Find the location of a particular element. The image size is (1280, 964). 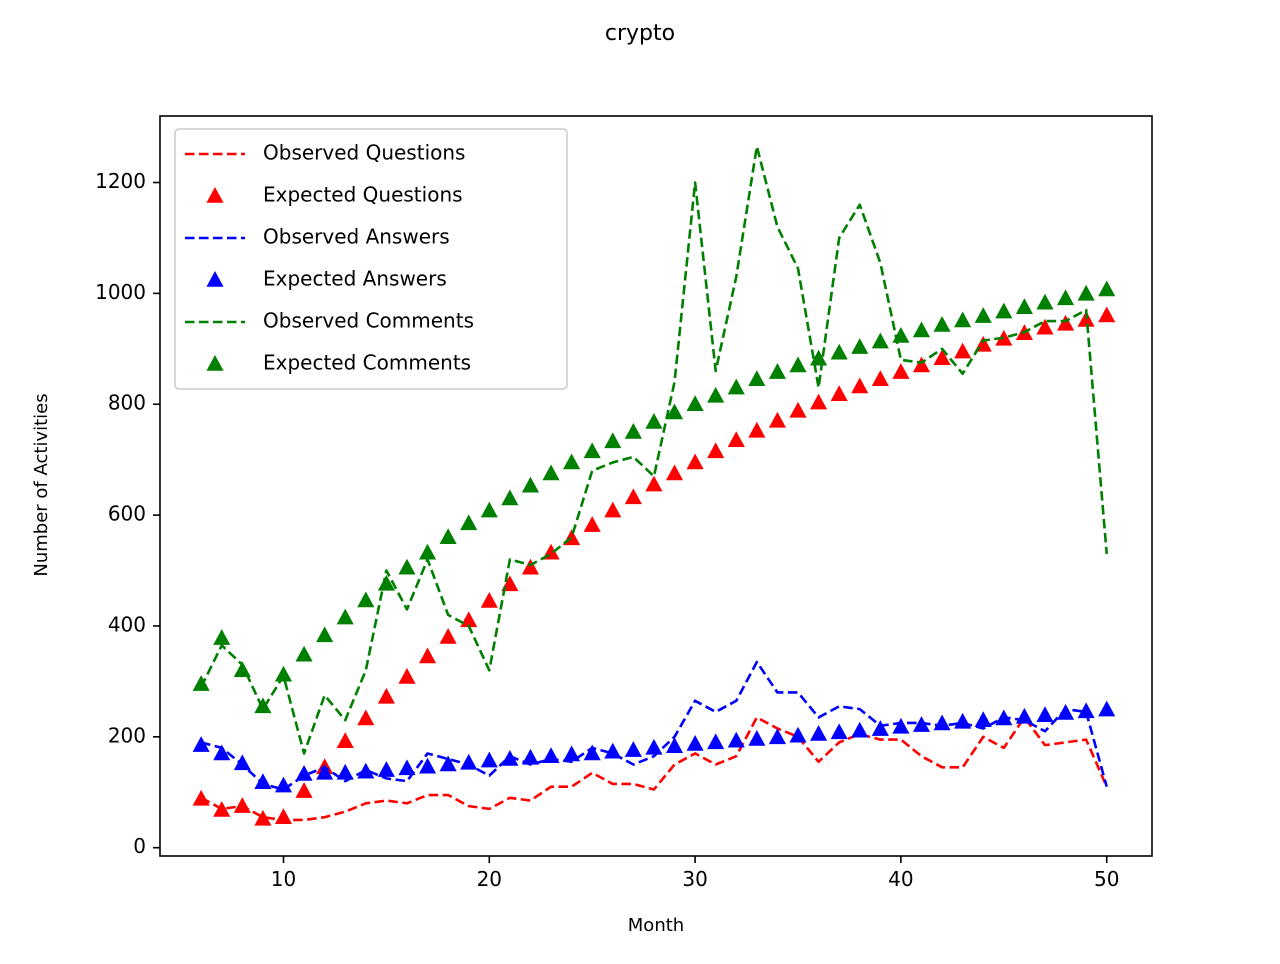

legend-label: Observed Answers is located at coordinates (356, 237).